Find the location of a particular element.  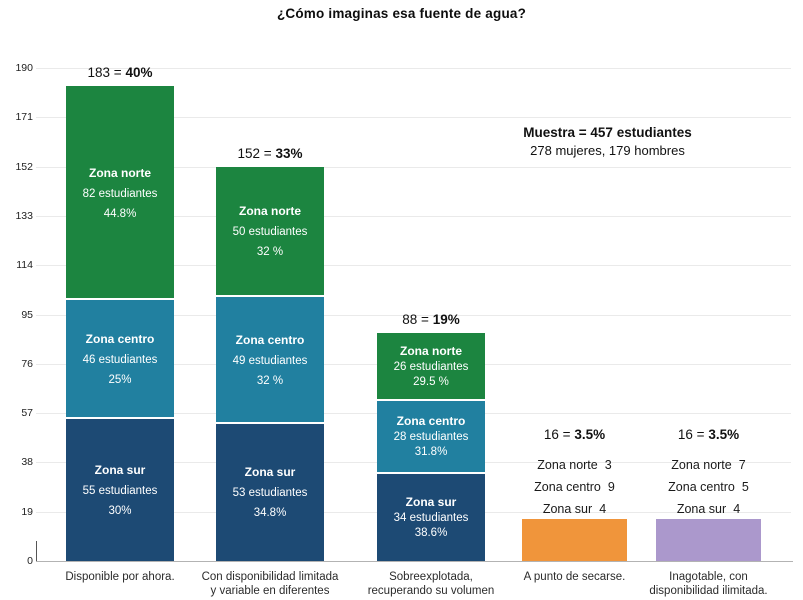

segment-students-label: 28 estudiantes is located at coordinates (431, 437).